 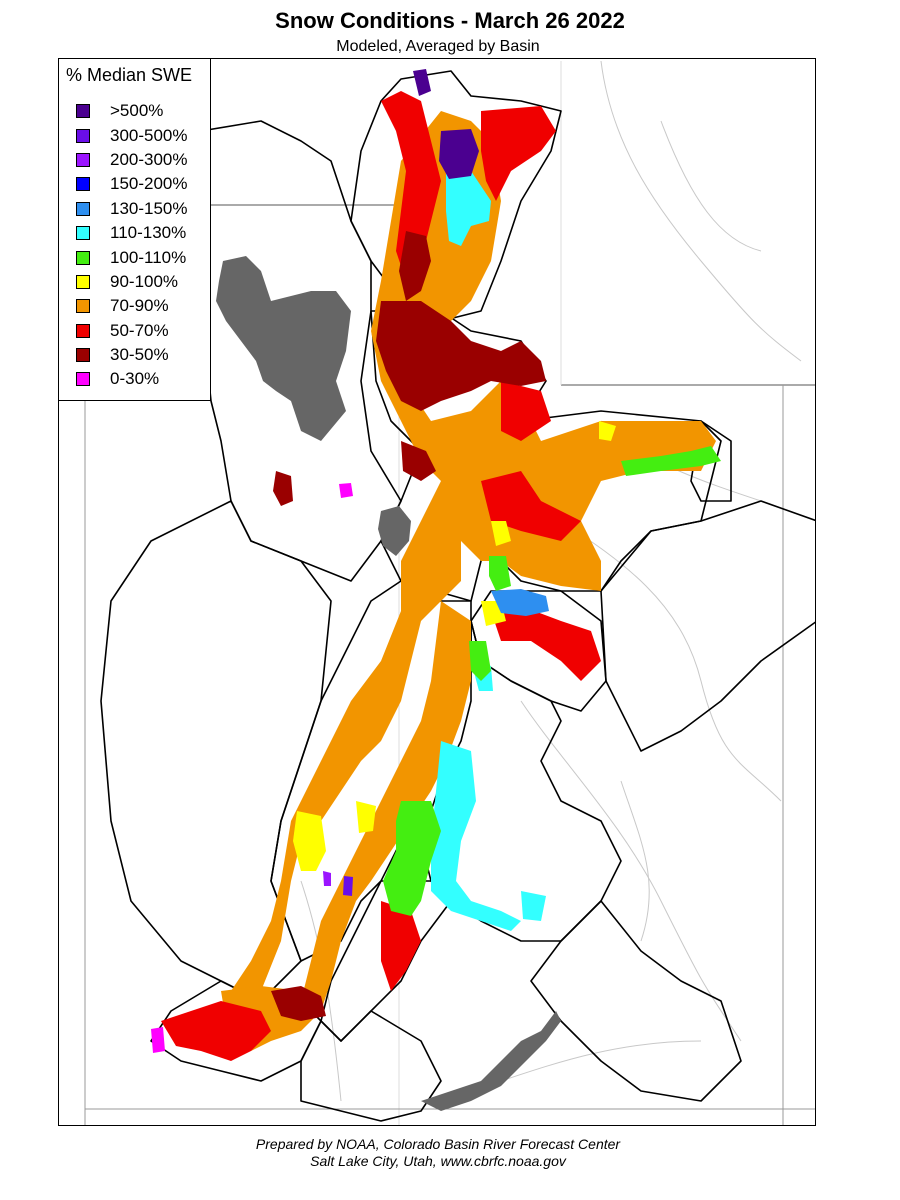 What do you see at coordinates (461, 356) in the screenshot?
I see `swe-30-50-weber` at bounding box center [461, 356].